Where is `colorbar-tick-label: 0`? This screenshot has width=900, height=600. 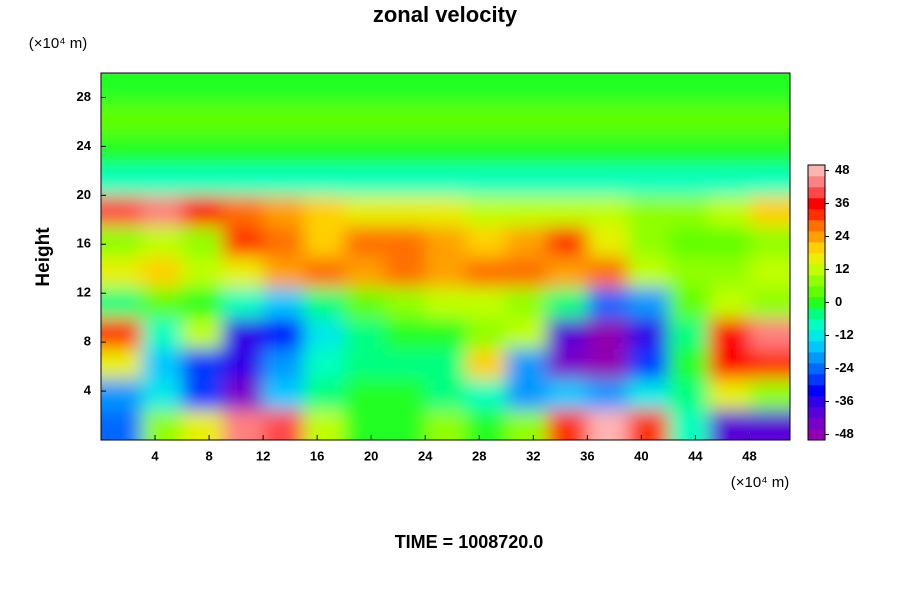 colorbar-tick-label: 0 is located at coordinates (838, 301).